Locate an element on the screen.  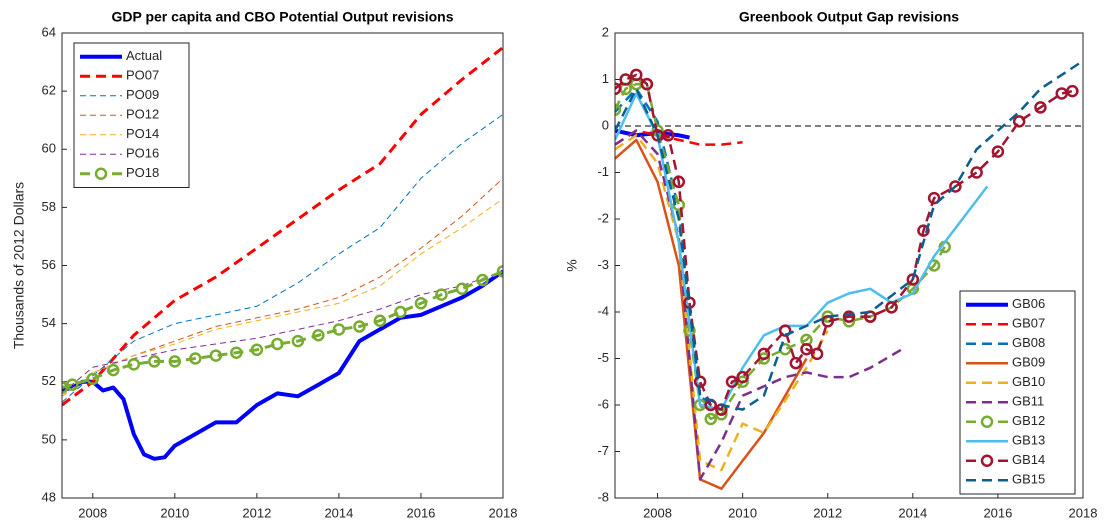
y-tick-label: 48 is located at coordinates (49, 496).